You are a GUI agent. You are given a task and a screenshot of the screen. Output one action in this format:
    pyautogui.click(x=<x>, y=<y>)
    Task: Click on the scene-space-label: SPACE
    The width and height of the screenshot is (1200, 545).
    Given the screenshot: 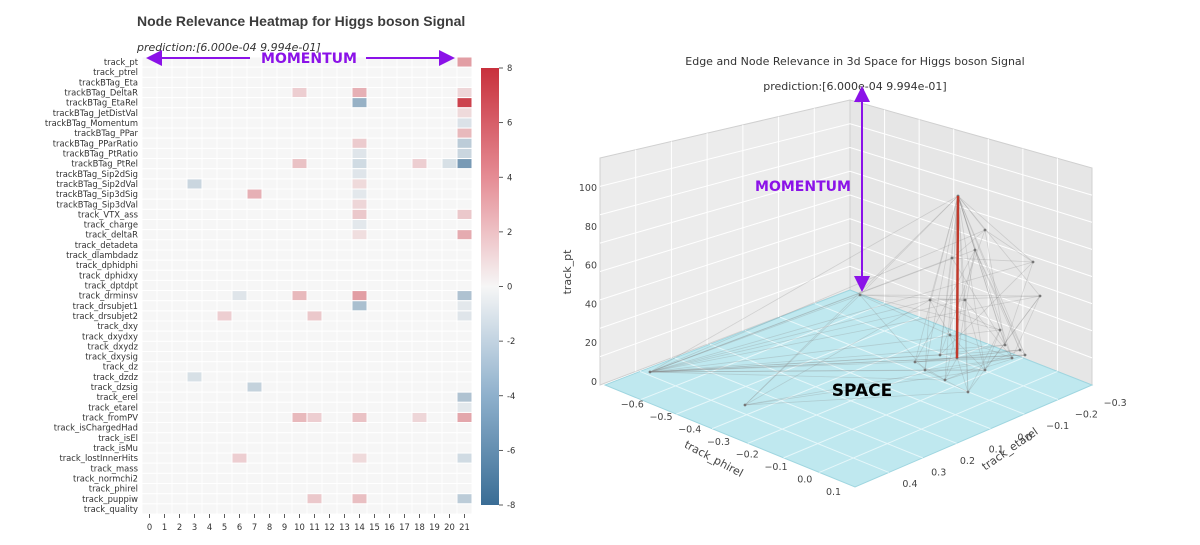 What is the action you would take?
    pyautogui.click(x=862, y=391)
    